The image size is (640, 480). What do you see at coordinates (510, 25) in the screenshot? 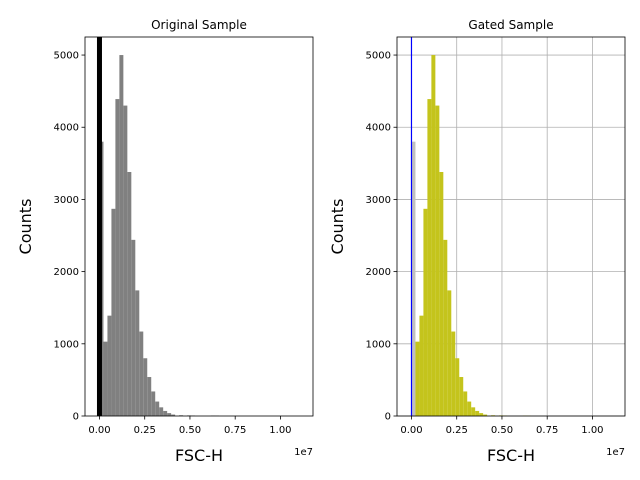
I see `chart-title: Gated Sample` at bounding box center [510, 25].